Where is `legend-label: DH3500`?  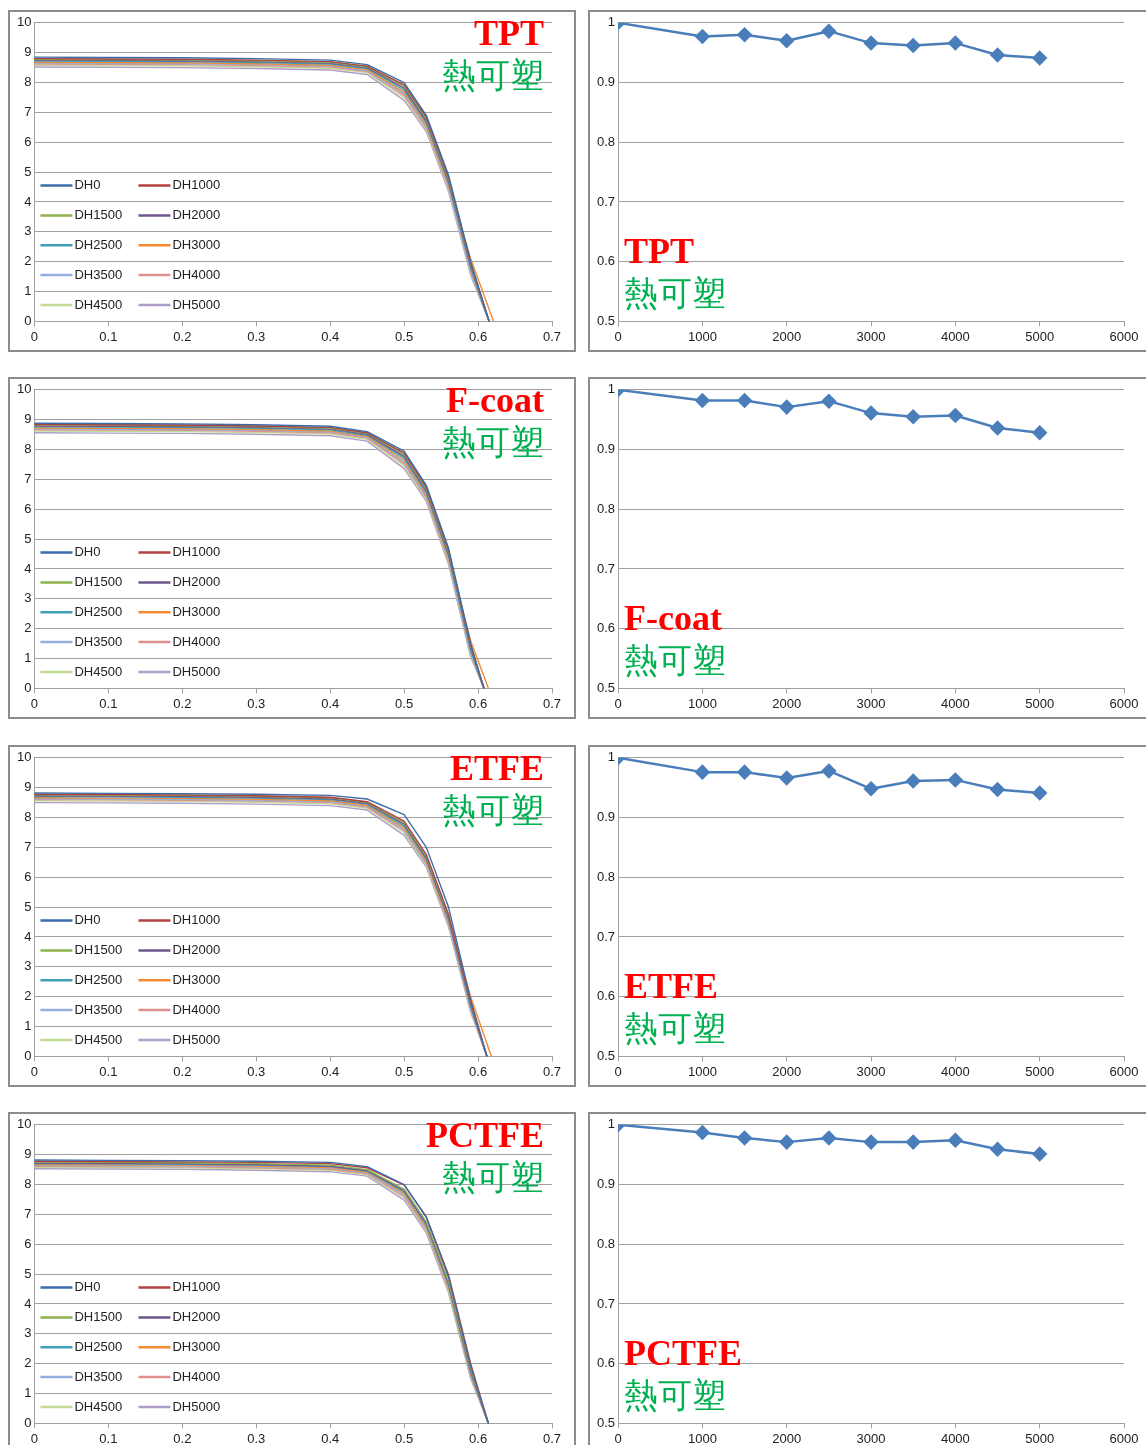 legend-label: DH3500 is located at coordinates (98, 274).